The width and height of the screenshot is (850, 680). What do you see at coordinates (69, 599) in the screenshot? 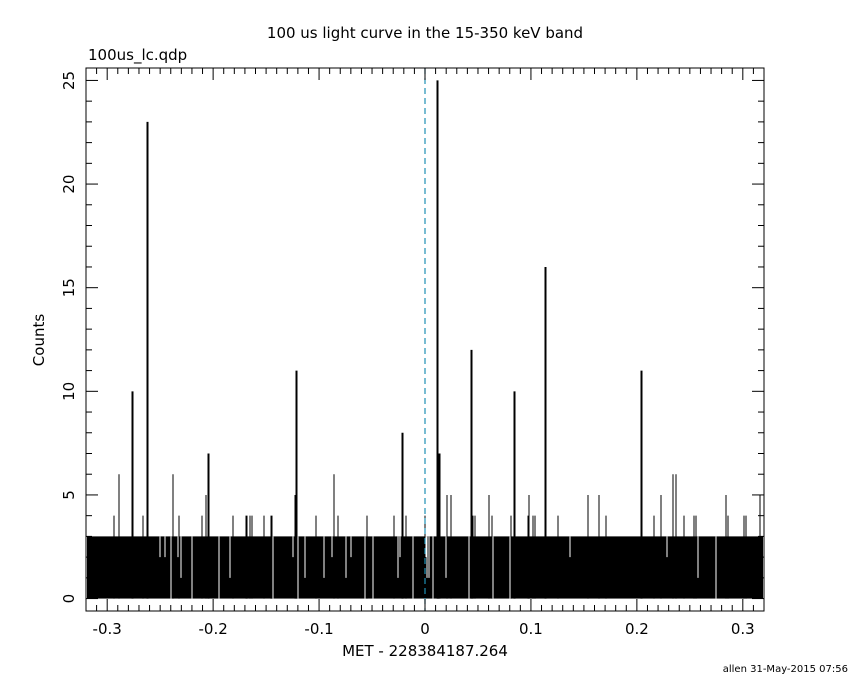
I see `y-tick-label: 0` at bounding box center [69, 599].